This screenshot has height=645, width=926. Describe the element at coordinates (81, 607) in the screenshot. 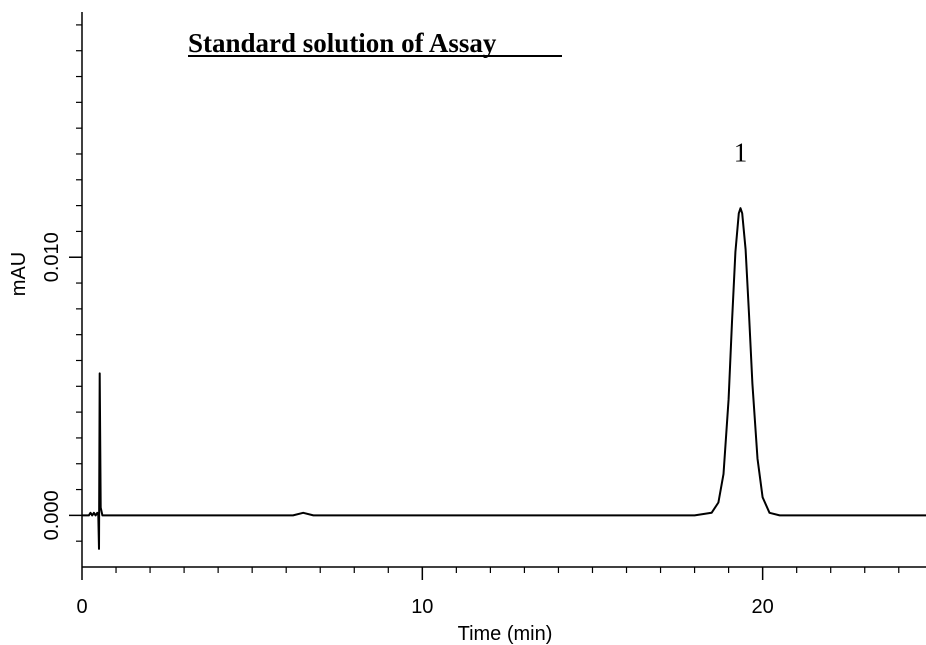

I see `x-tick-label: 0` at that location.